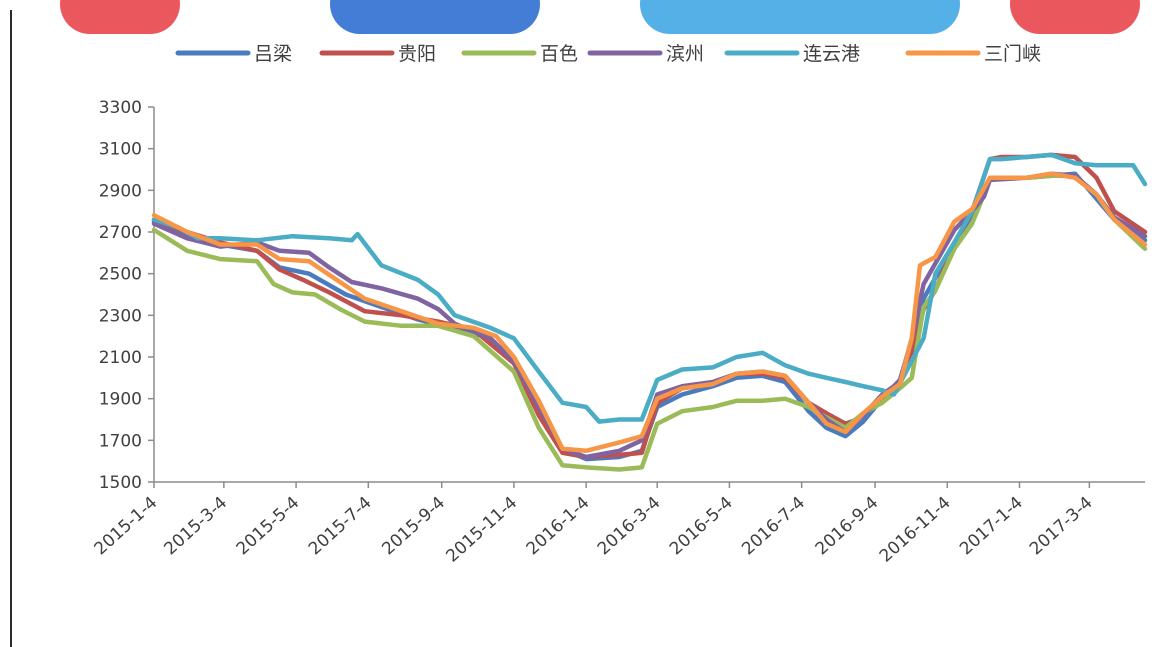 Image resolution: width=1174 pixels, height=647 pixels. What do you see at coordinates (273, 54) in the screenshot?
I see `legend-label: 吕梁` at bounding box center [273, 54].